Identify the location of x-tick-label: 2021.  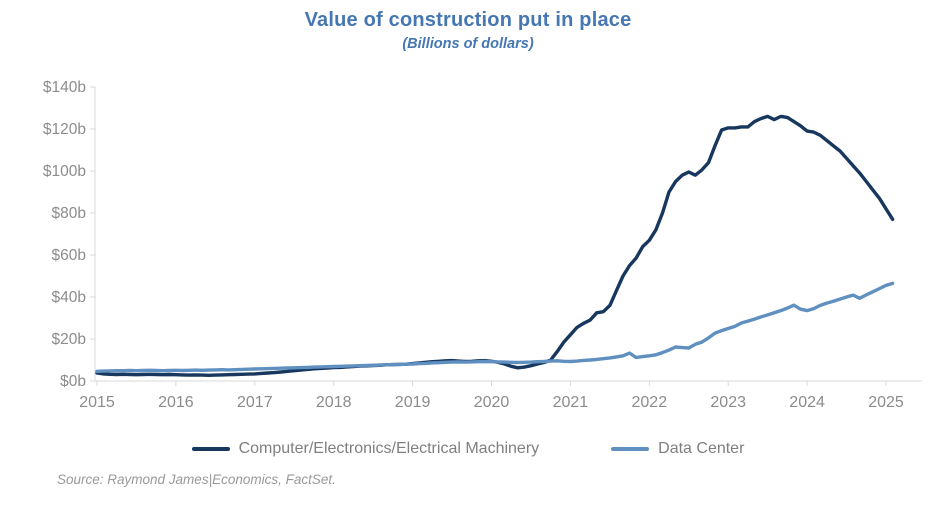
(571, 402).